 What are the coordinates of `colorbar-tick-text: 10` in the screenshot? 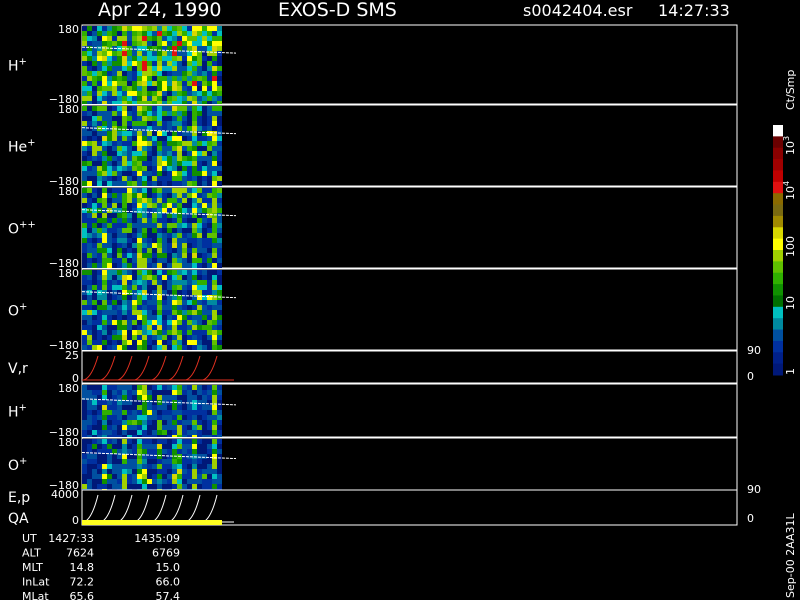 It's located at (790, 303).